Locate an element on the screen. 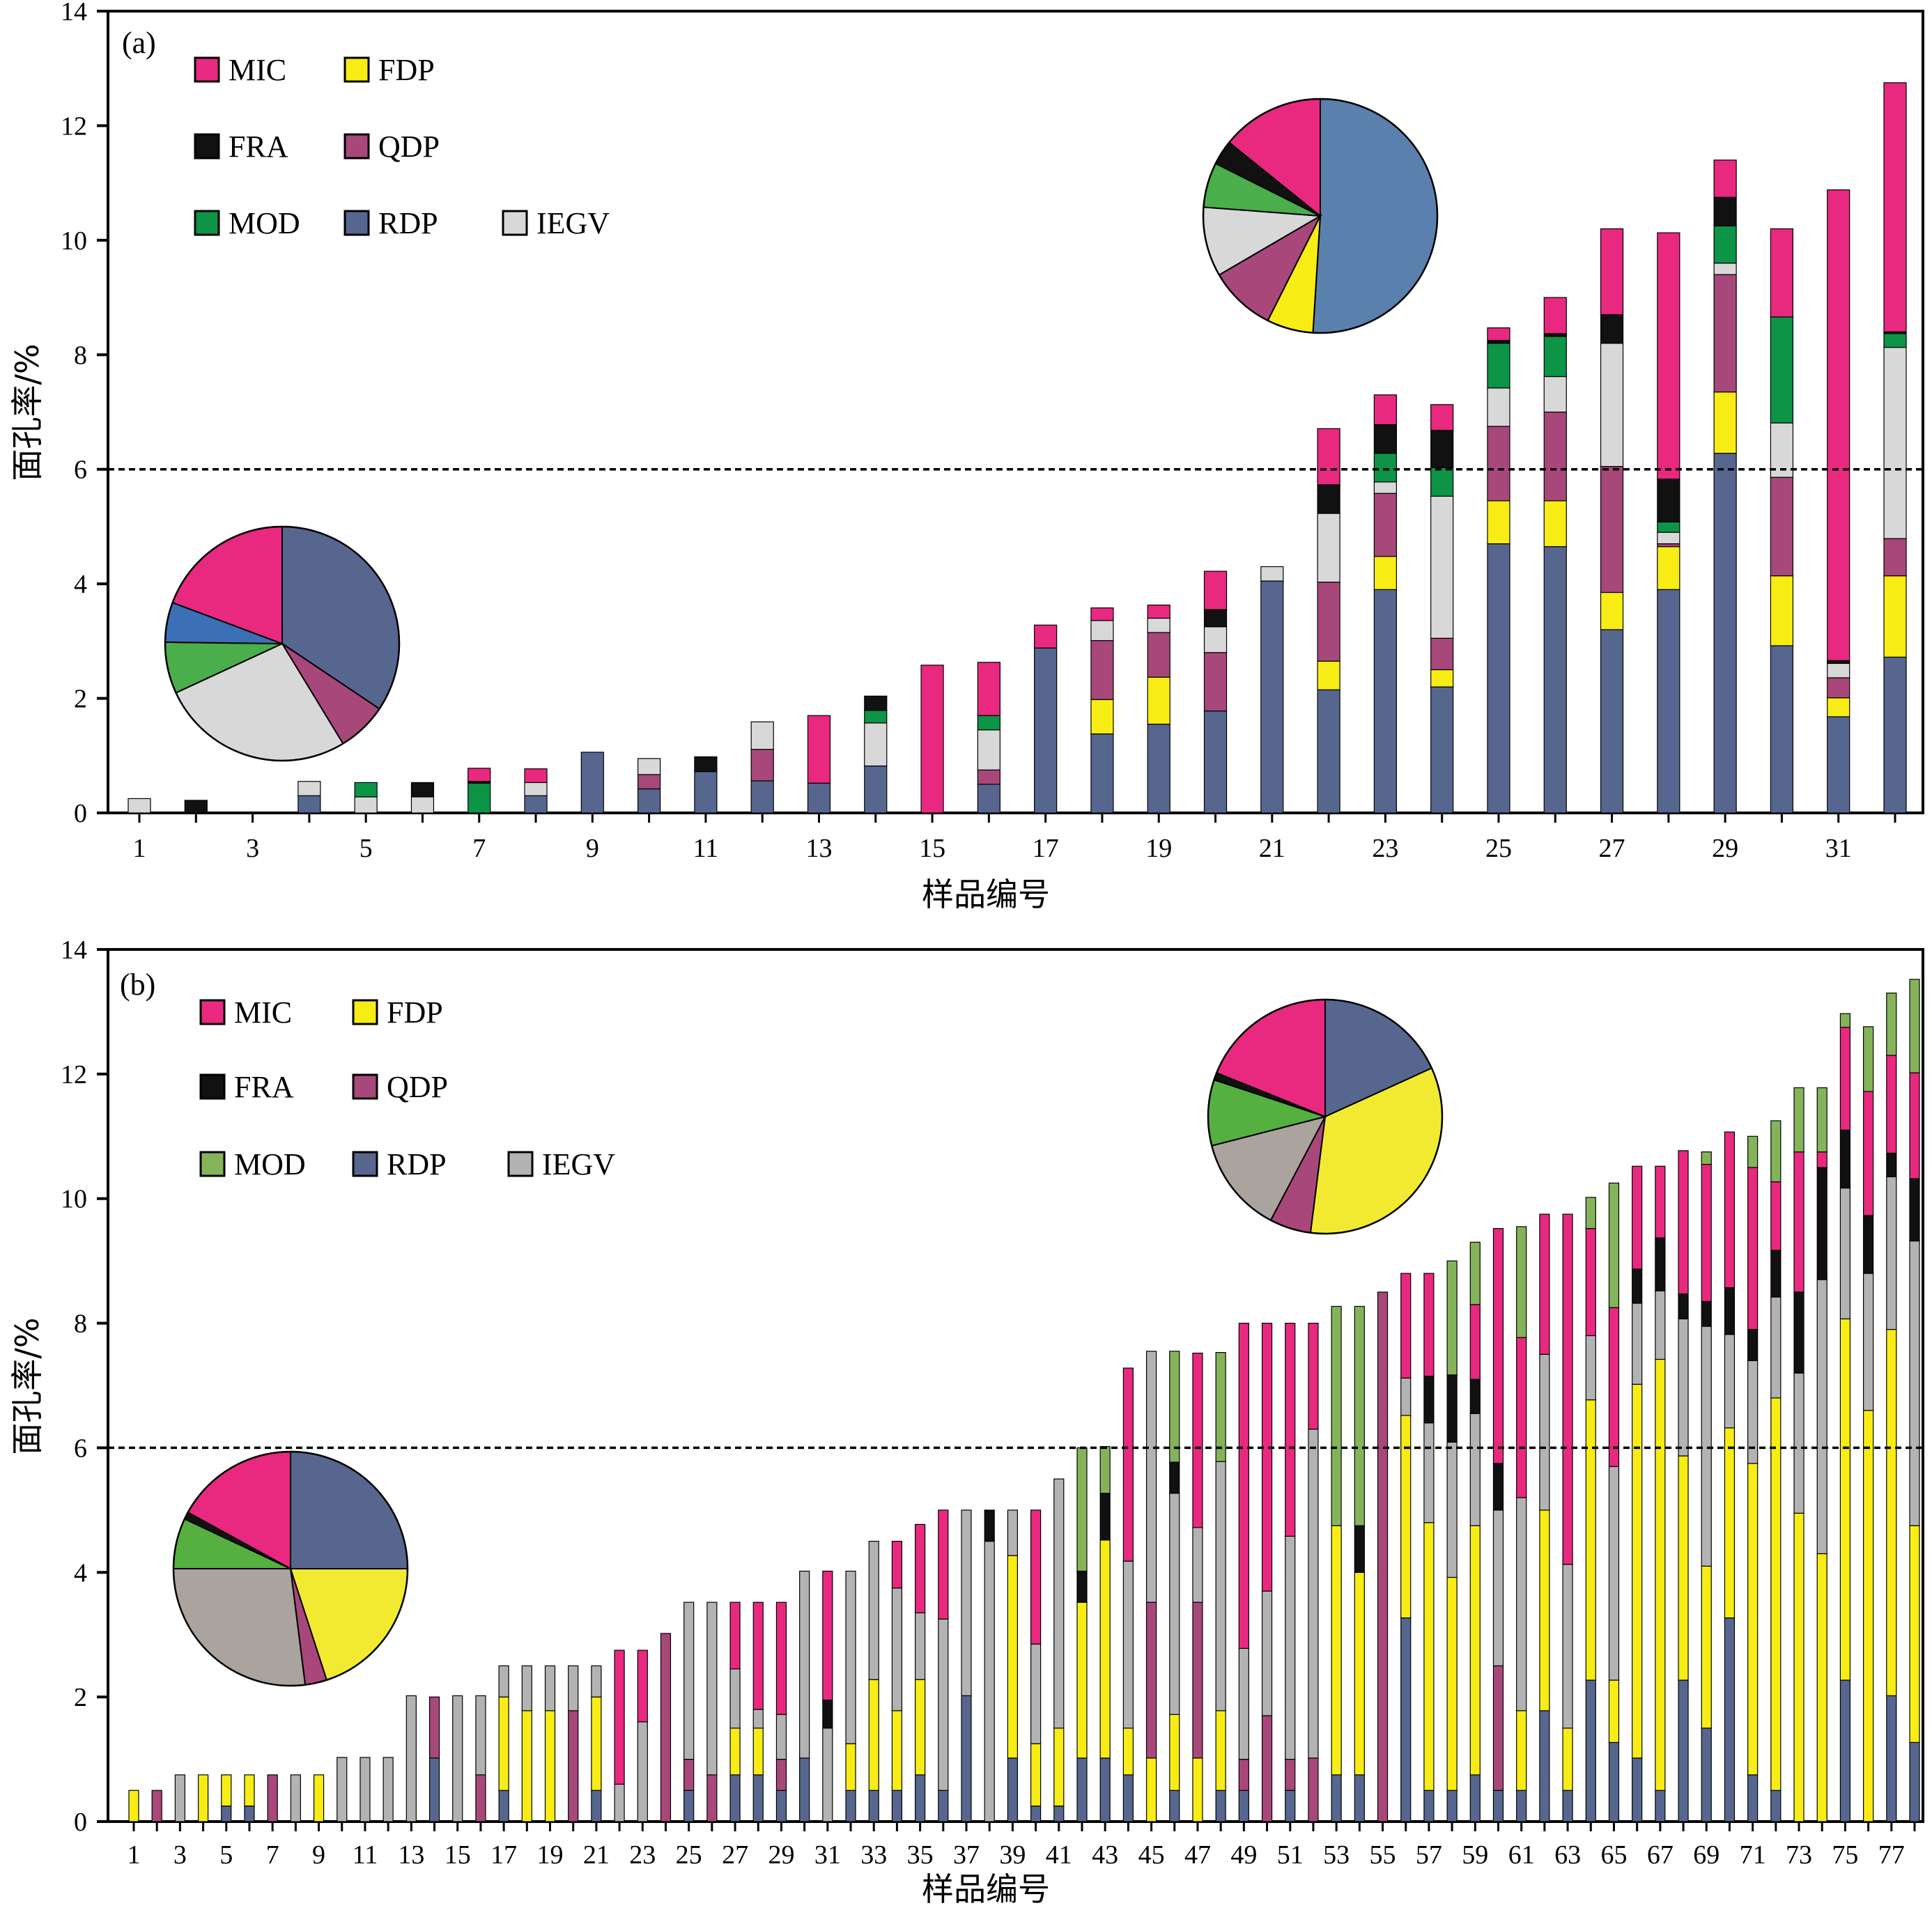 The image size is (1932, 1917). pie-slice-iegv is located at coordinates (239, 1628).